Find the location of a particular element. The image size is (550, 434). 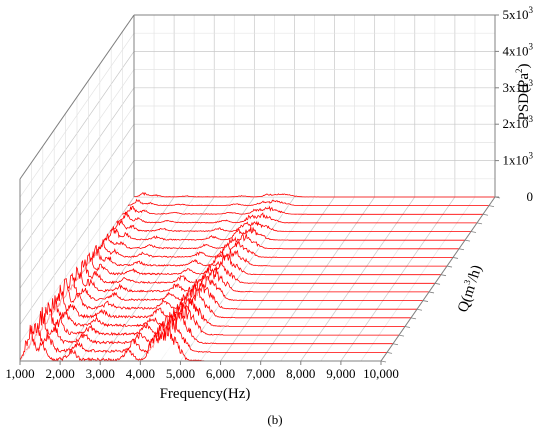

flow-axis-line is located at coordinates (438, 279).